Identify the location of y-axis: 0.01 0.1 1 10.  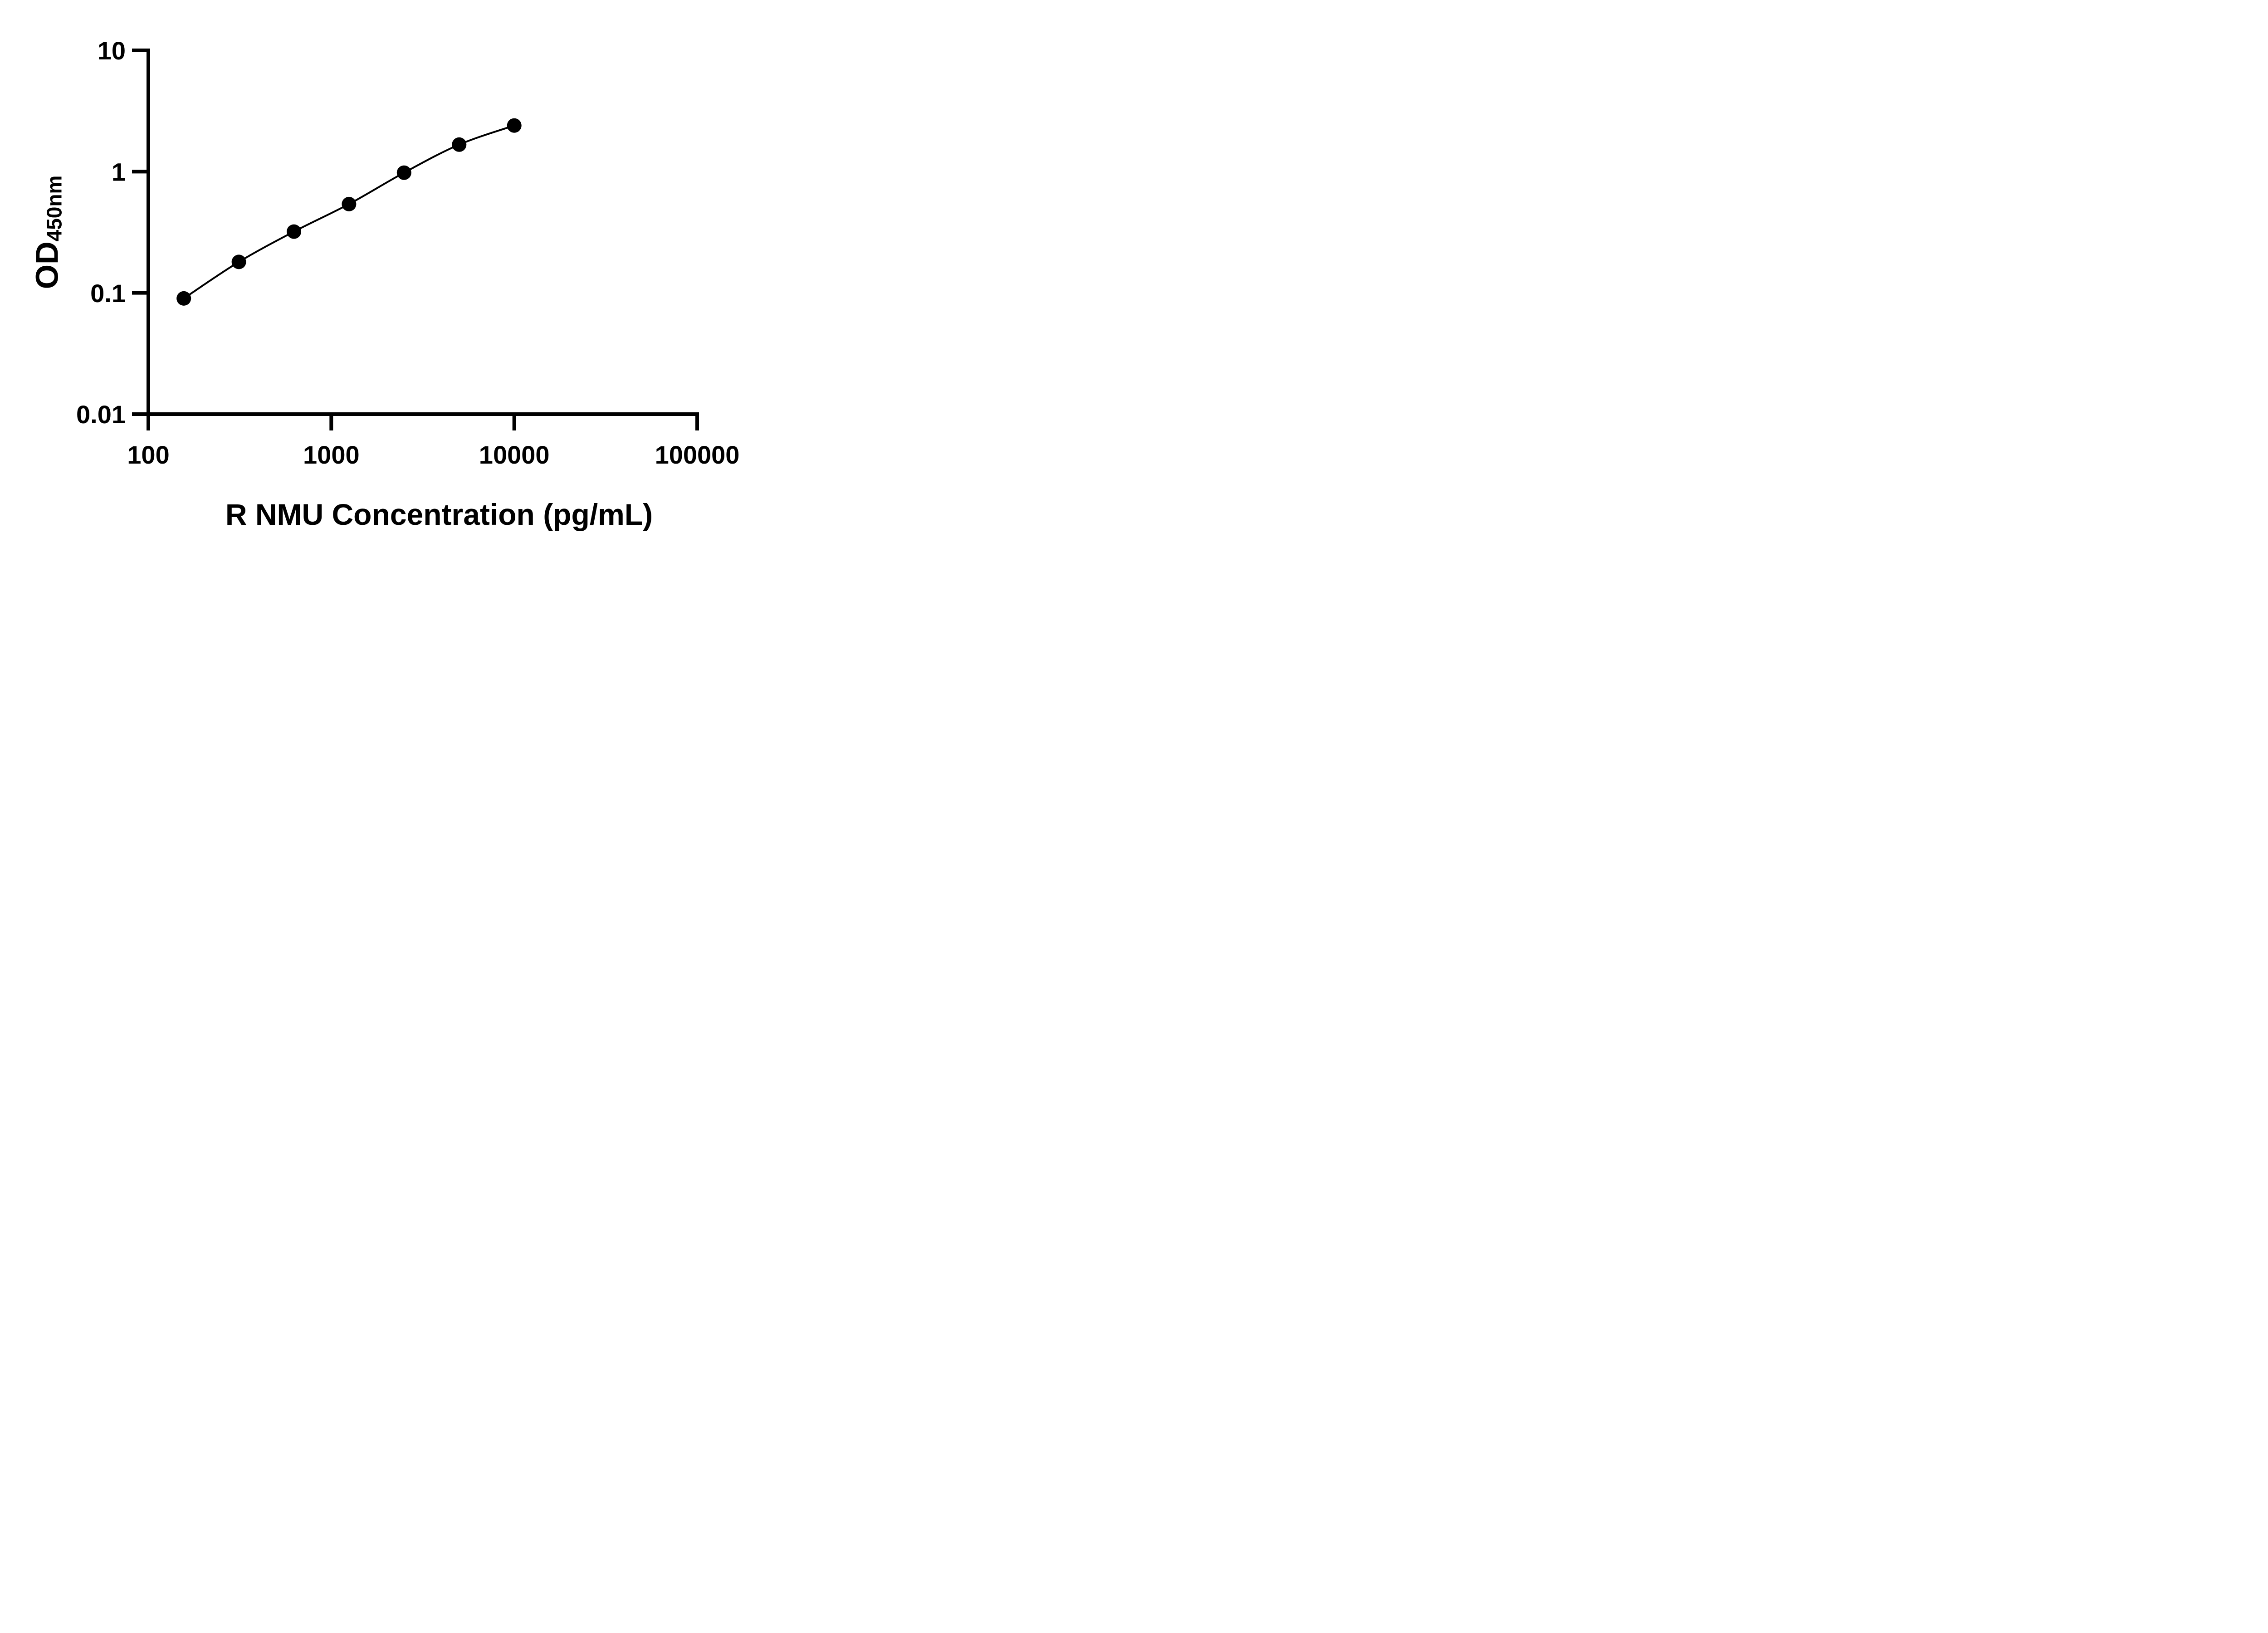
(113, 232).